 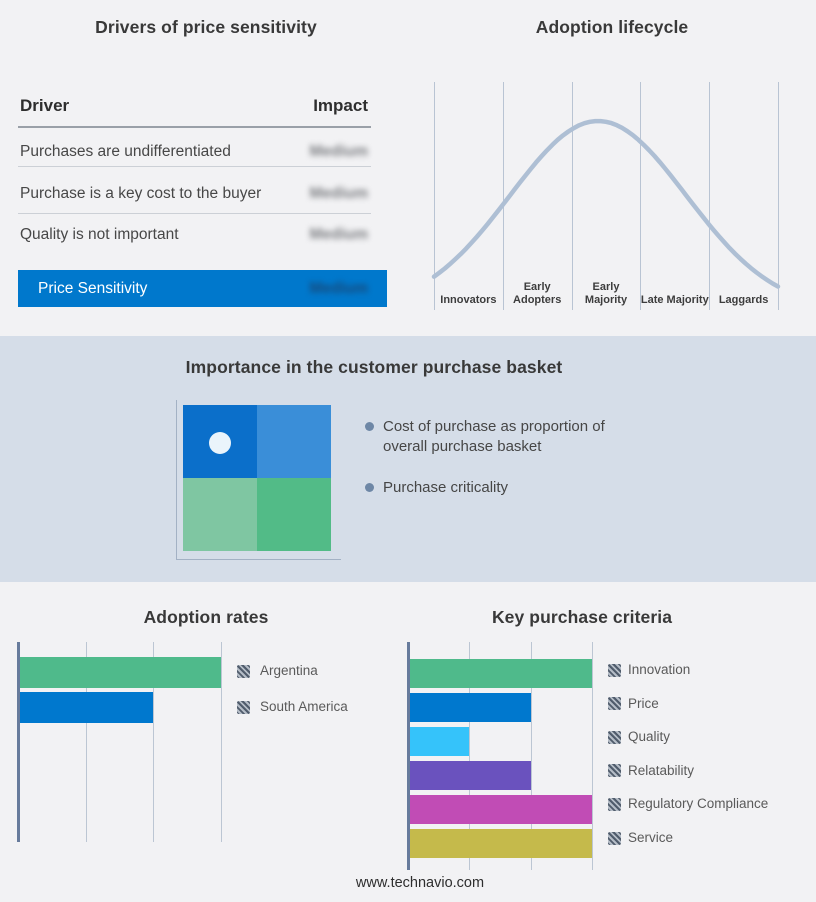 What do you see at coordinates (206, 27) in the screenshot?
I see `drivers-panel-title: Drivers of price sensitivity` at bounding box center [206, 27].